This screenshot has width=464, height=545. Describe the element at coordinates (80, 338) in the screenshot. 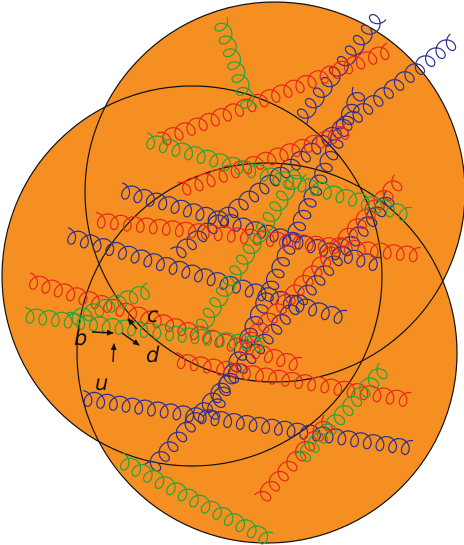

I see `quark-label-b: b` at that location.